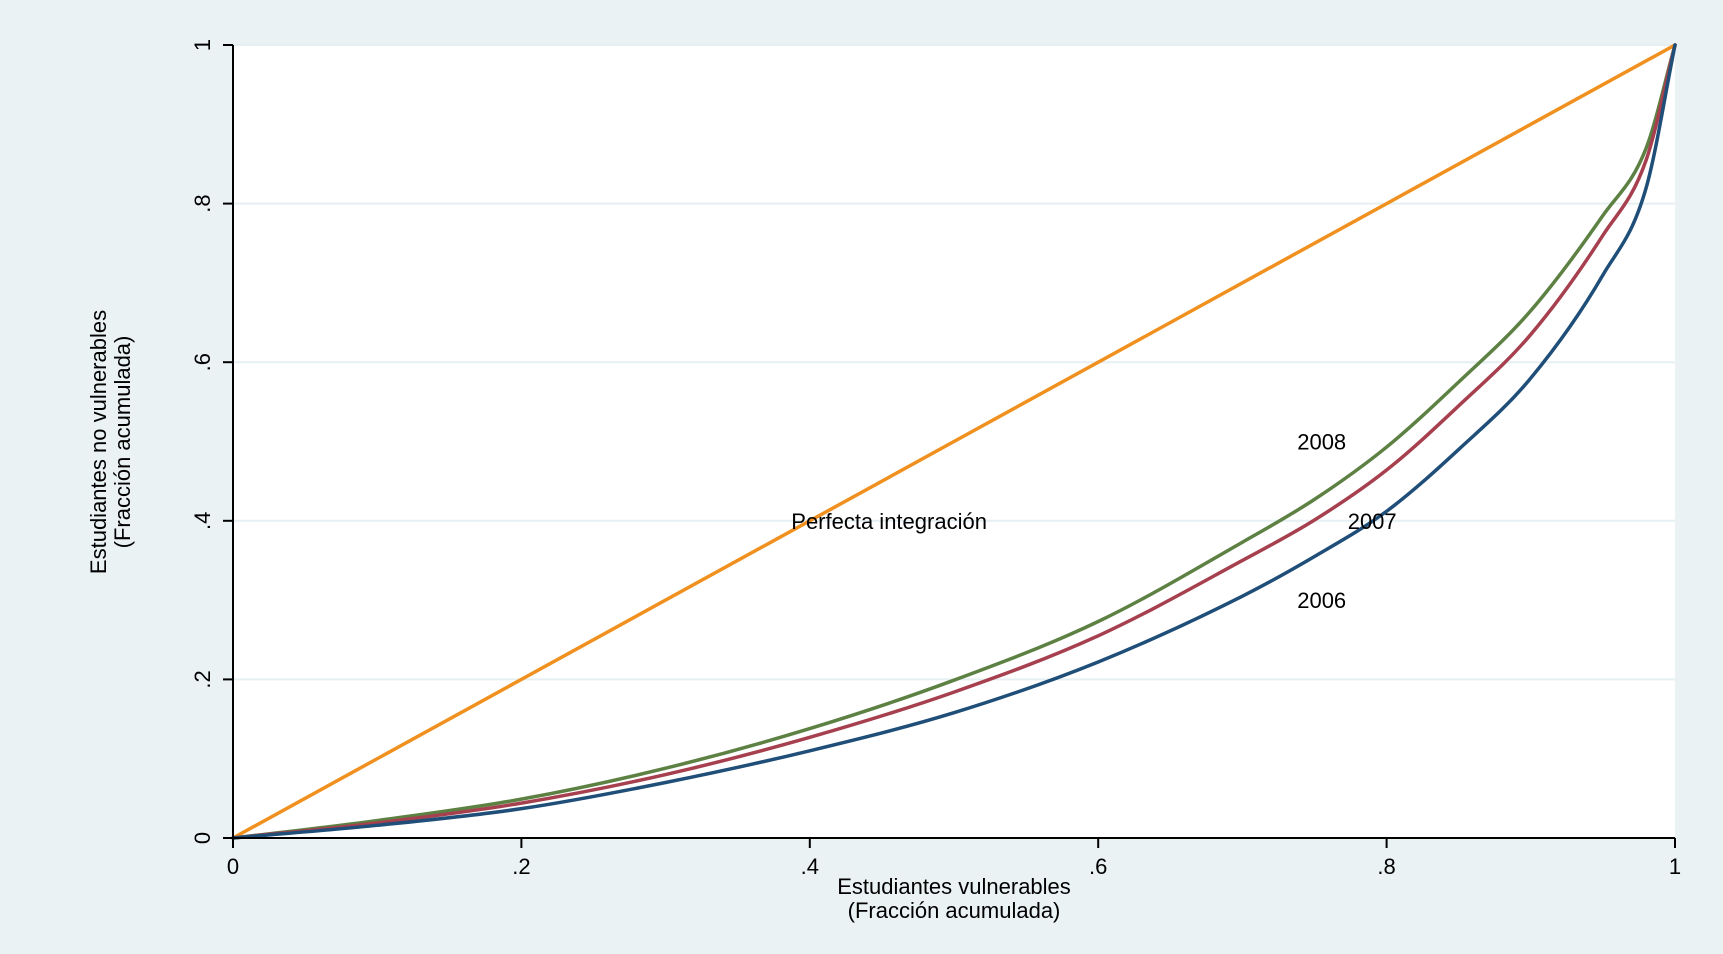  Describe the element at coordinates (1321, 442) in the screenshot. I see `annotation-2008: 2008` at that location.